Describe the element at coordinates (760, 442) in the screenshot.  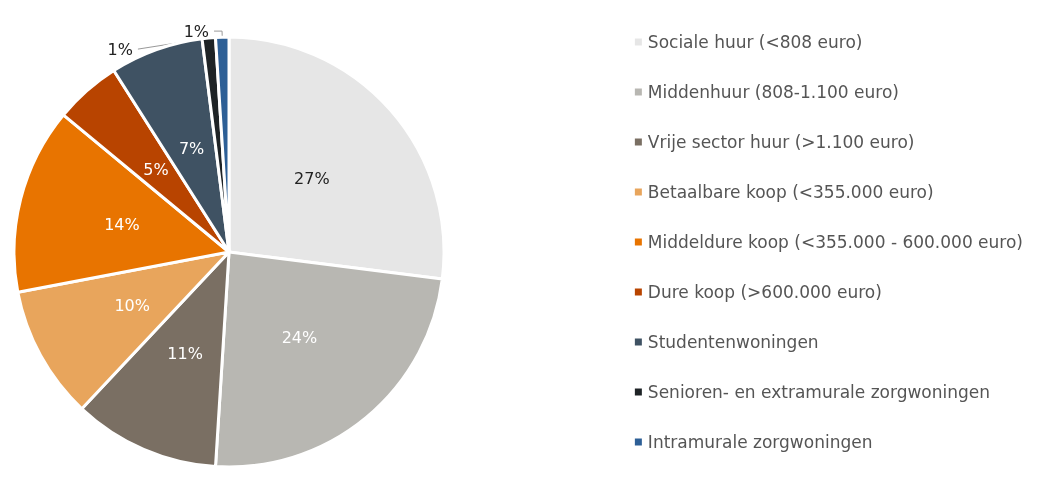
I see `legend-label: Intramurale zorgwoningen` at that location.